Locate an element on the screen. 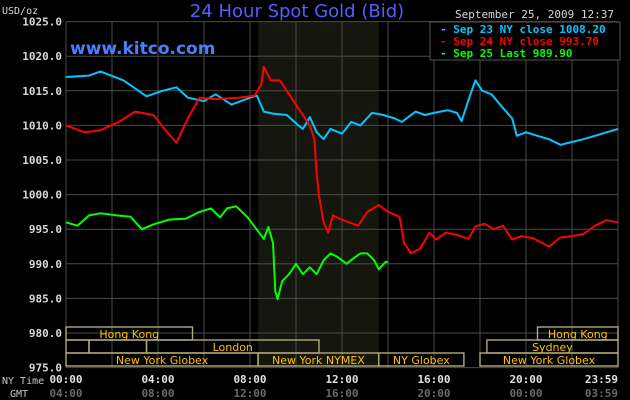 This screenshot has height=400, width=630. y-tick-label: 985.0 is located at coordinates (45, 298).